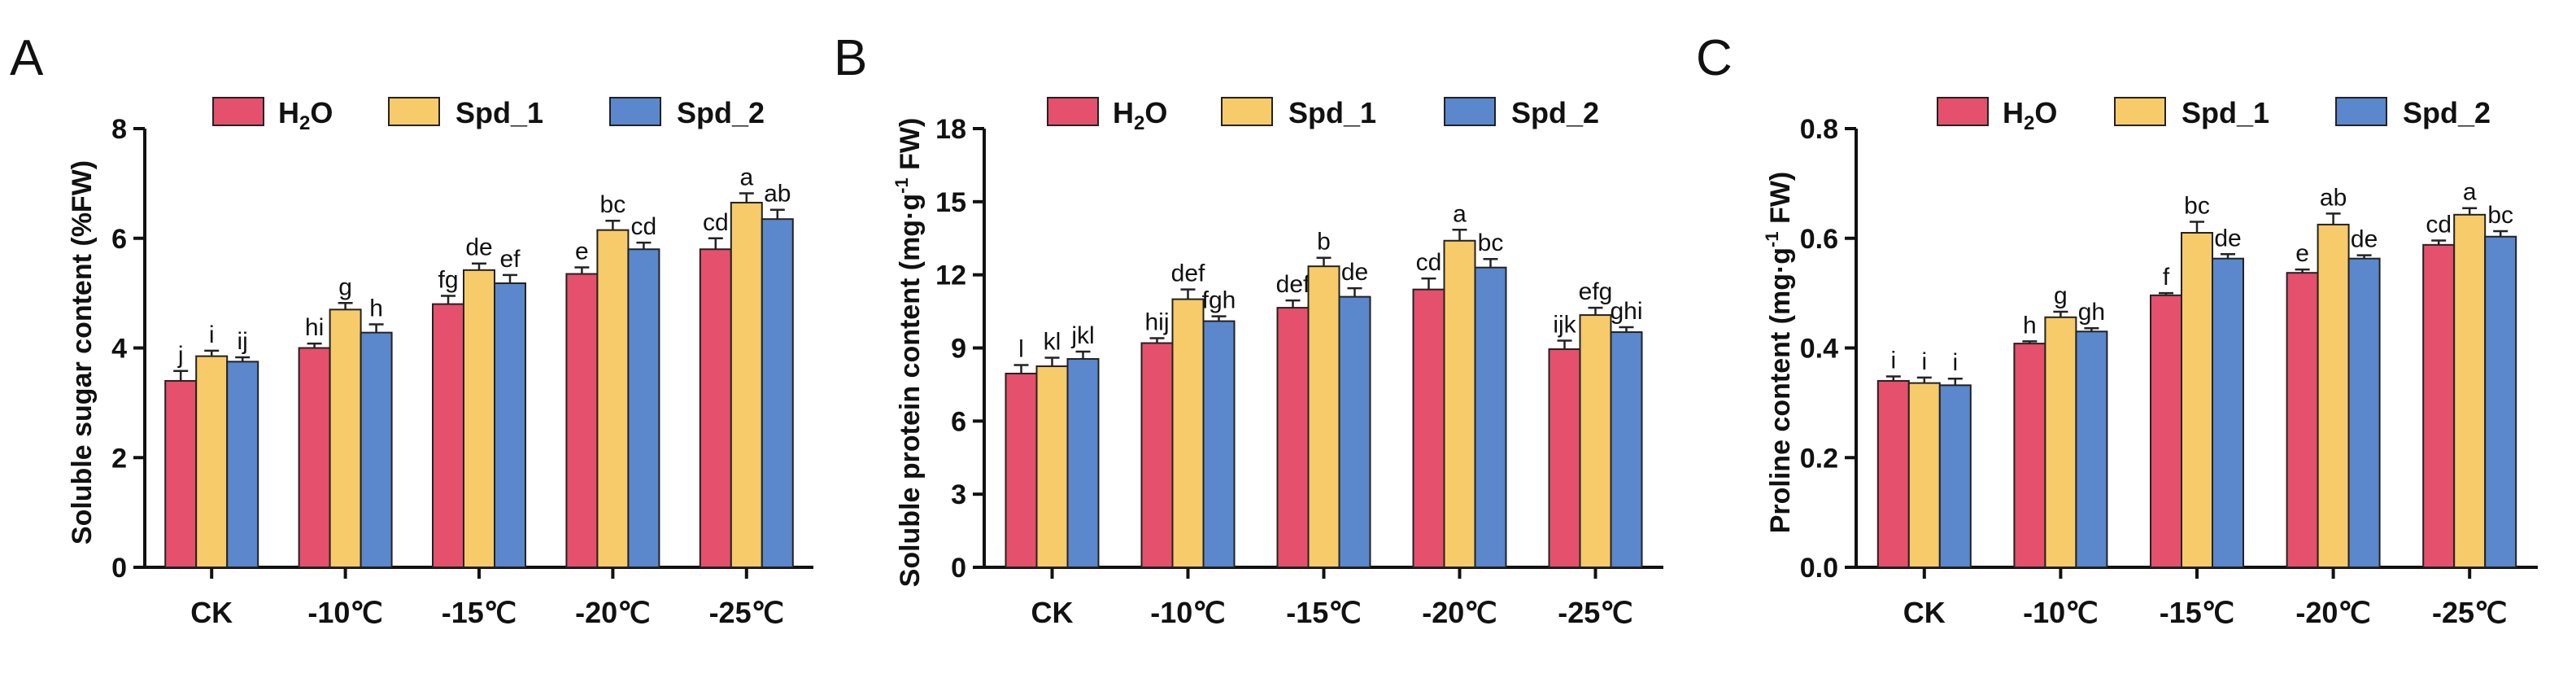 Image resolution: width=2576 pixels, height=678 pixels. Describe the element at coordinates (119, 239) in the screenshot. I see `y-tick-label: 6` at that location.